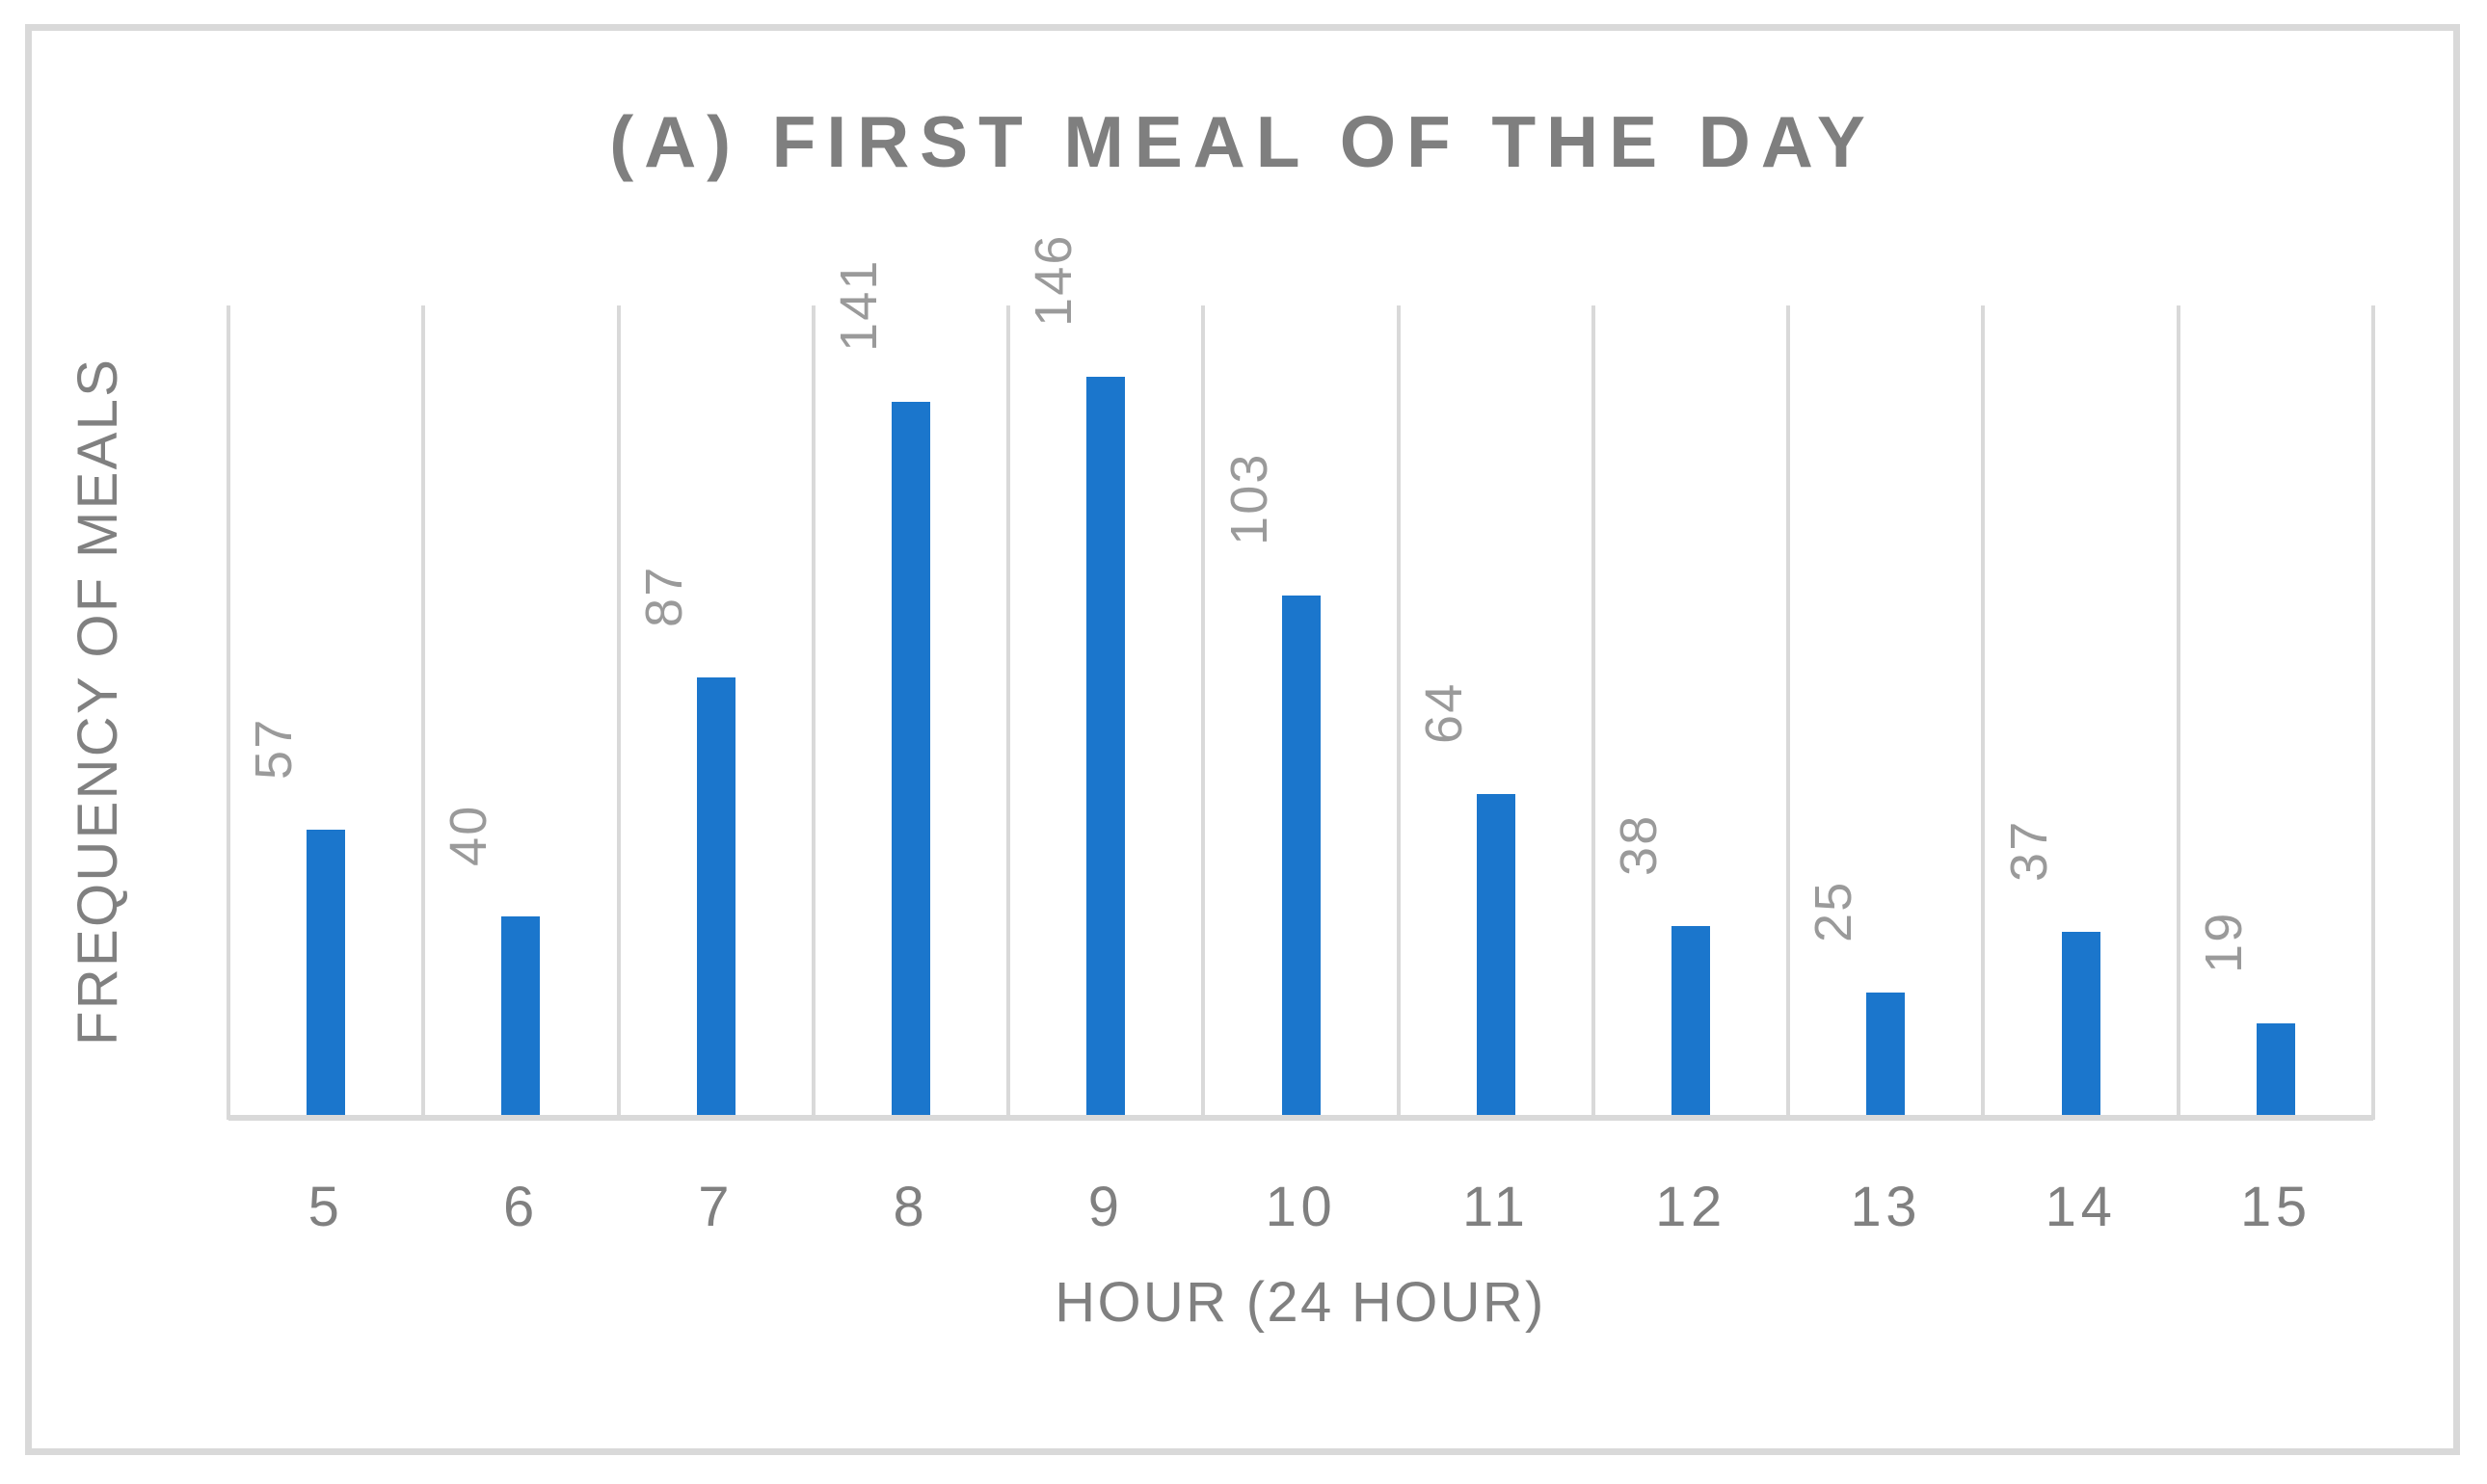 This screenshot has width=2487, height=1484. I want to click on x-axis-category-label: 12, so click(1690, 1207).